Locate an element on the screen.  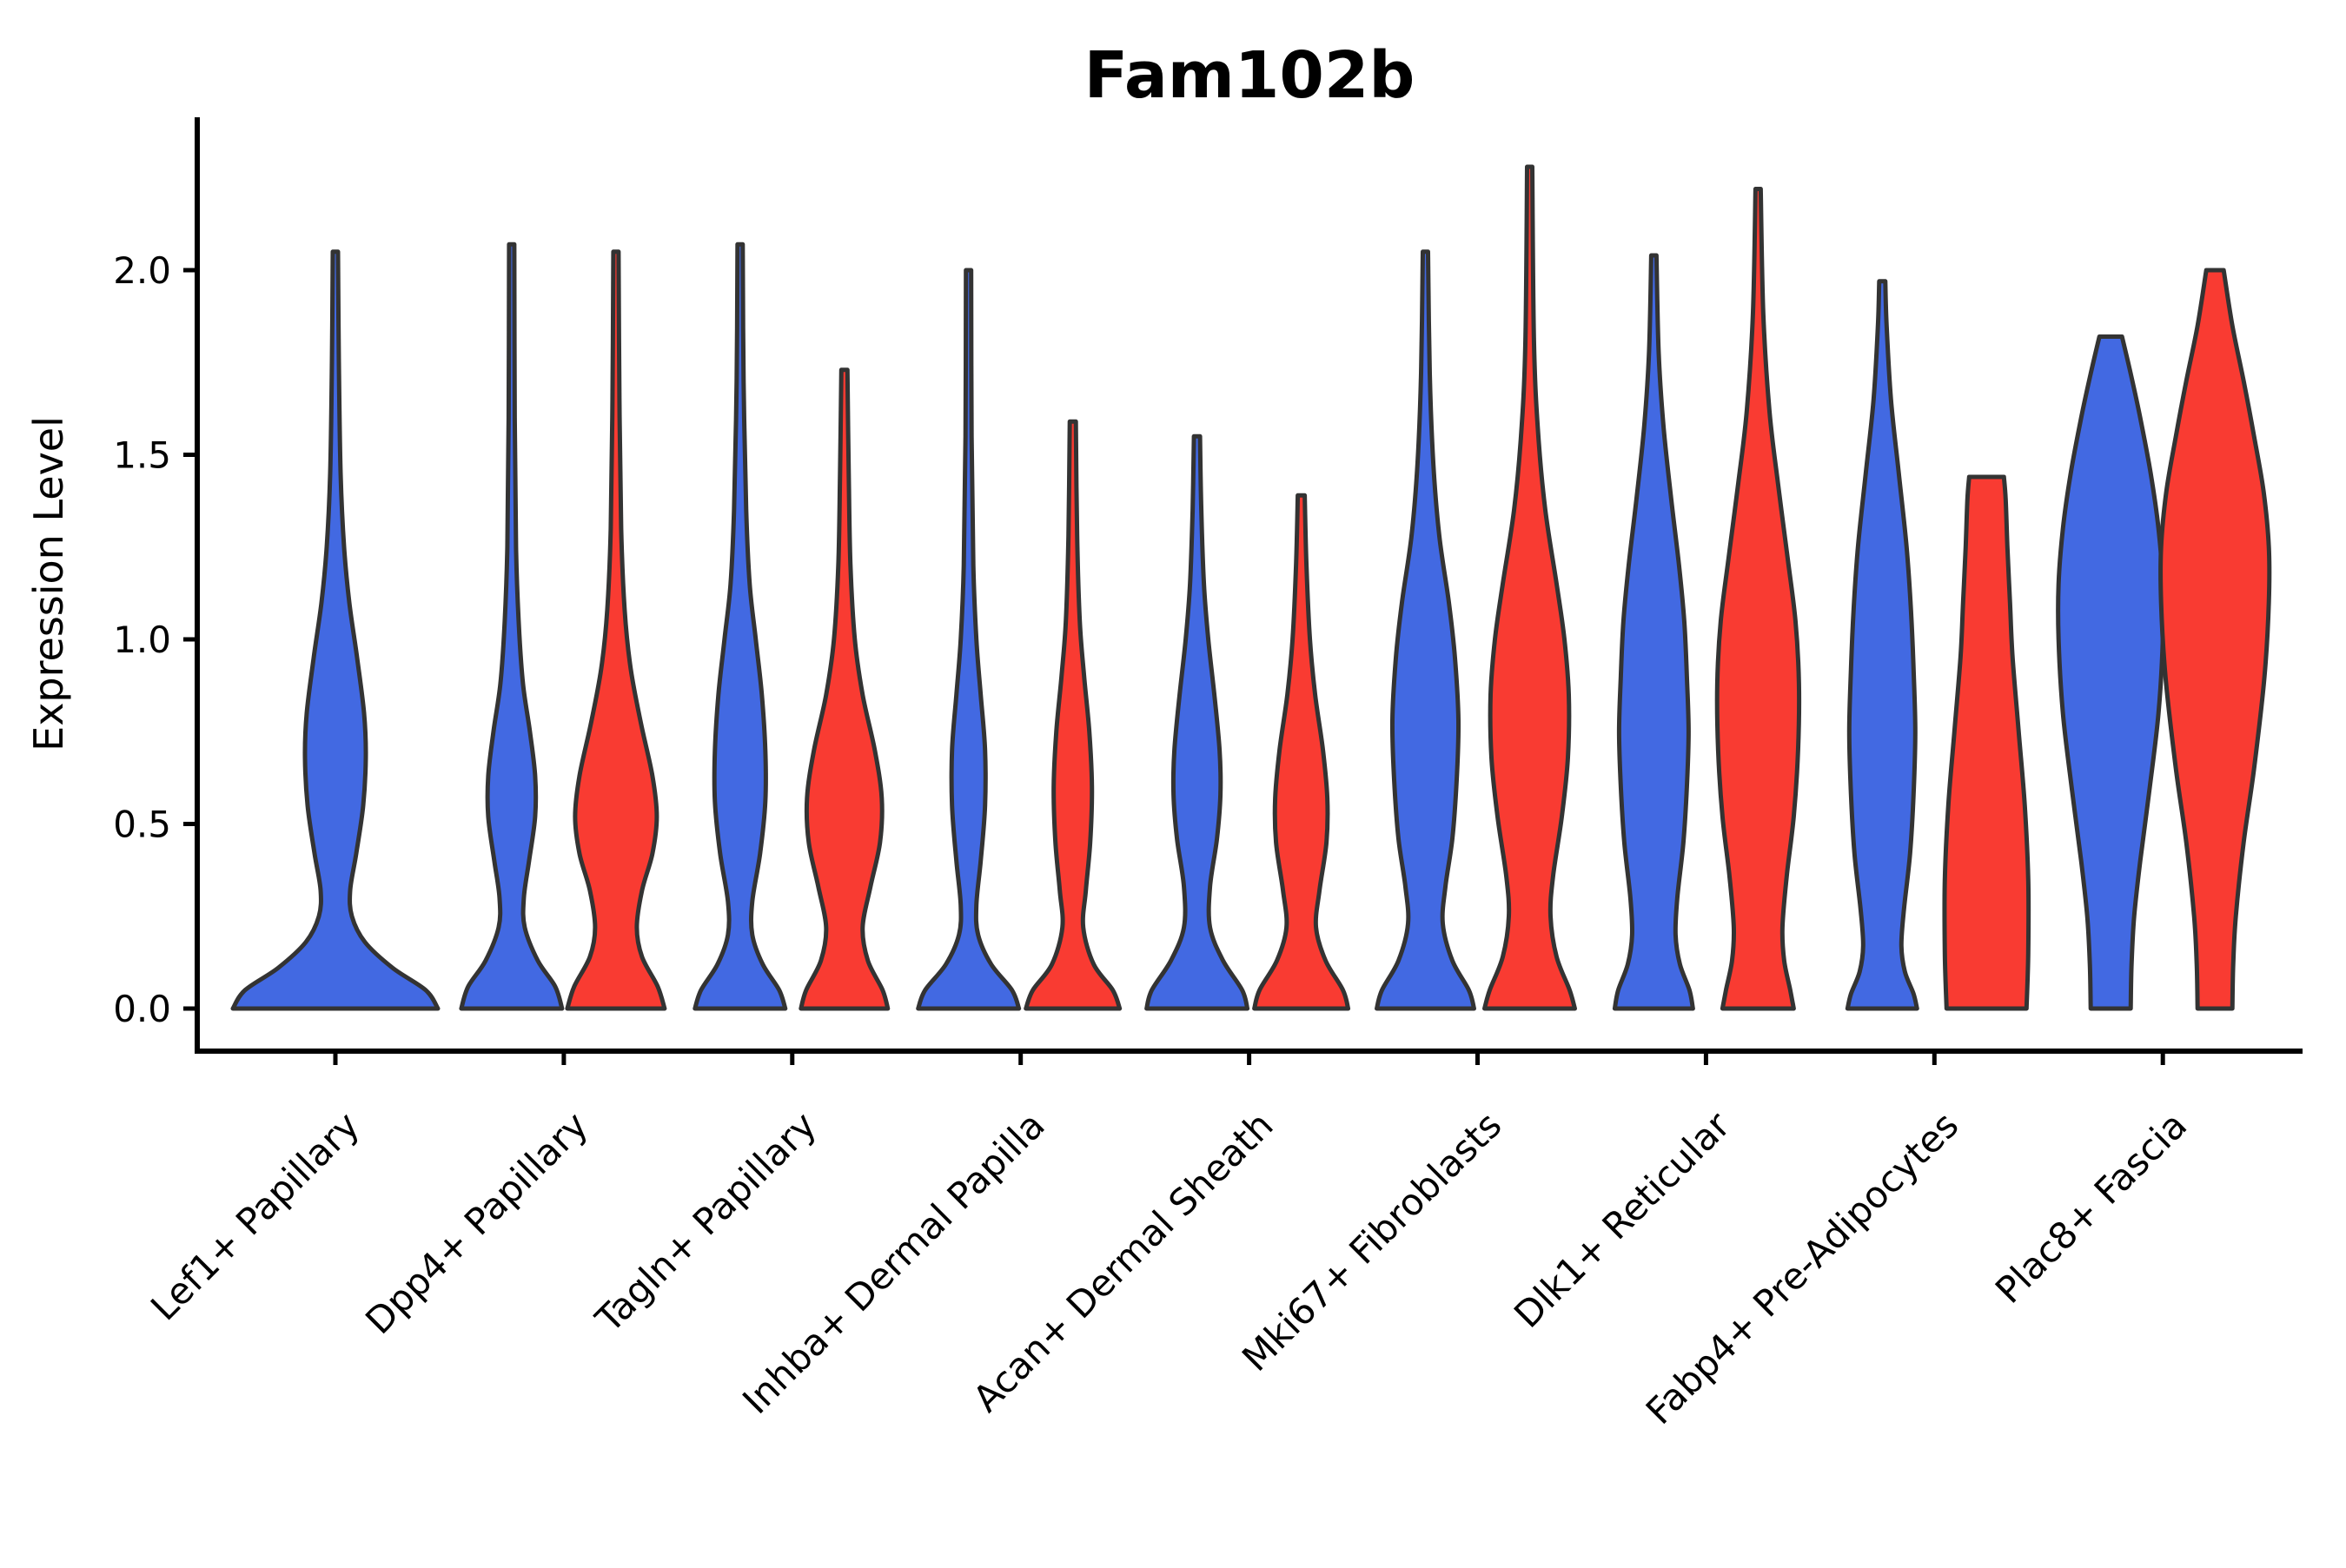
y-tick-label: 2.0 is located at coordinates (142, 270).